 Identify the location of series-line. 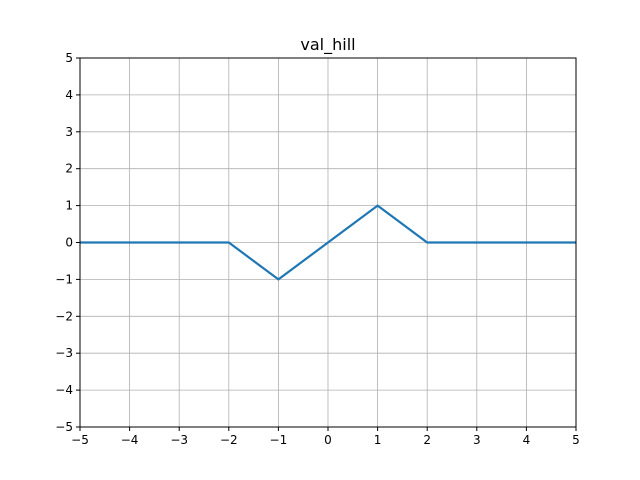
(328, 242).